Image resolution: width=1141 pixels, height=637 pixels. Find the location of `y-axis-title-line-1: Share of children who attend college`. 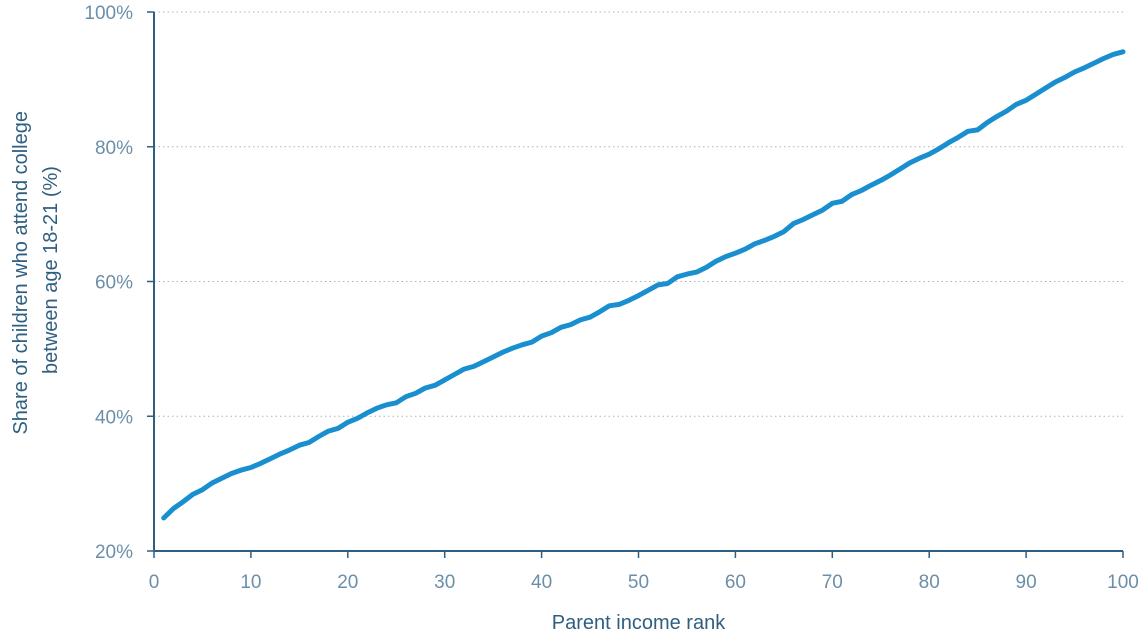

y-axis-title-line-1: Share of children who attend college is located at coordinates (21, 273).